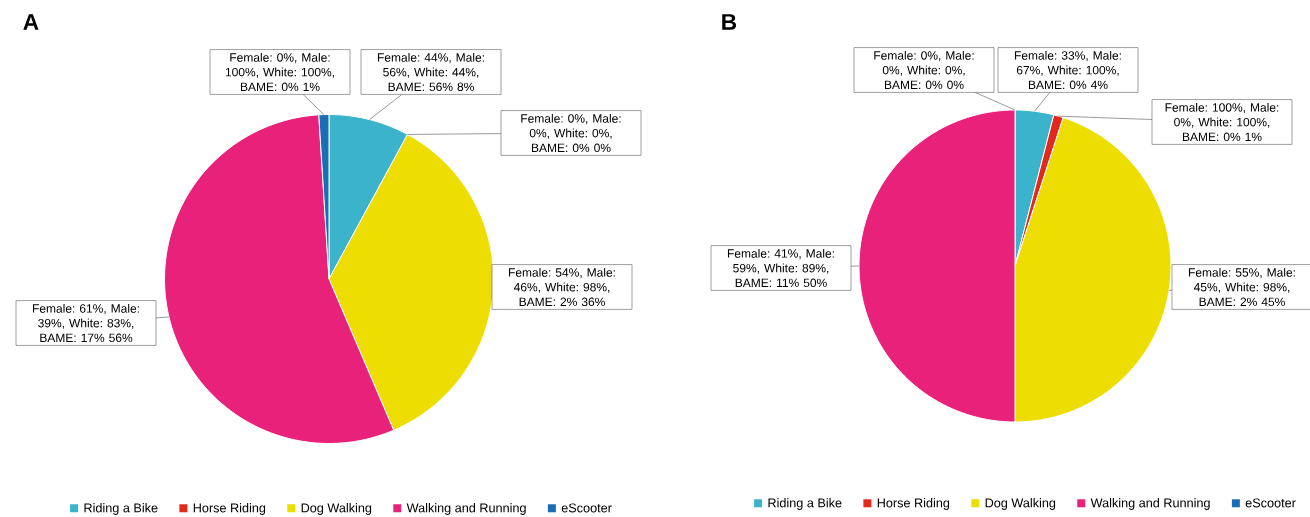 This screenshot has width=1310, height=517. What do you see at coordinates (31, 22) in the screenshot?
I see `chart-title: A` at bounding box center [31, 22].